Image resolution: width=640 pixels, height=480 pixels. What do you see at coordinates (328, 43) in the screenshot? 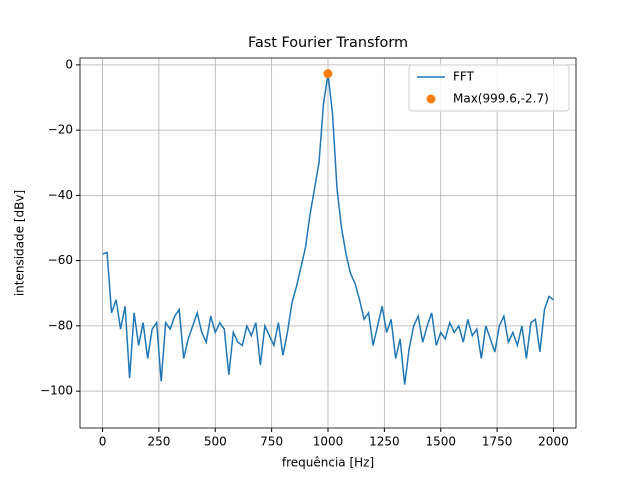
I see `chart-title: Fast Fourier Transform` at bounding box center [328, 43].